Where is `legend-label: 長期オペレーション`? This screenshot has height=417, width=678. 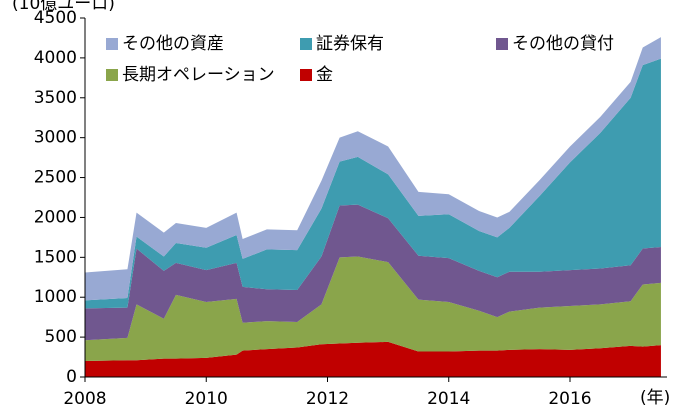
legend-label: 長期オペレーション is located at coordinates (198, 75).